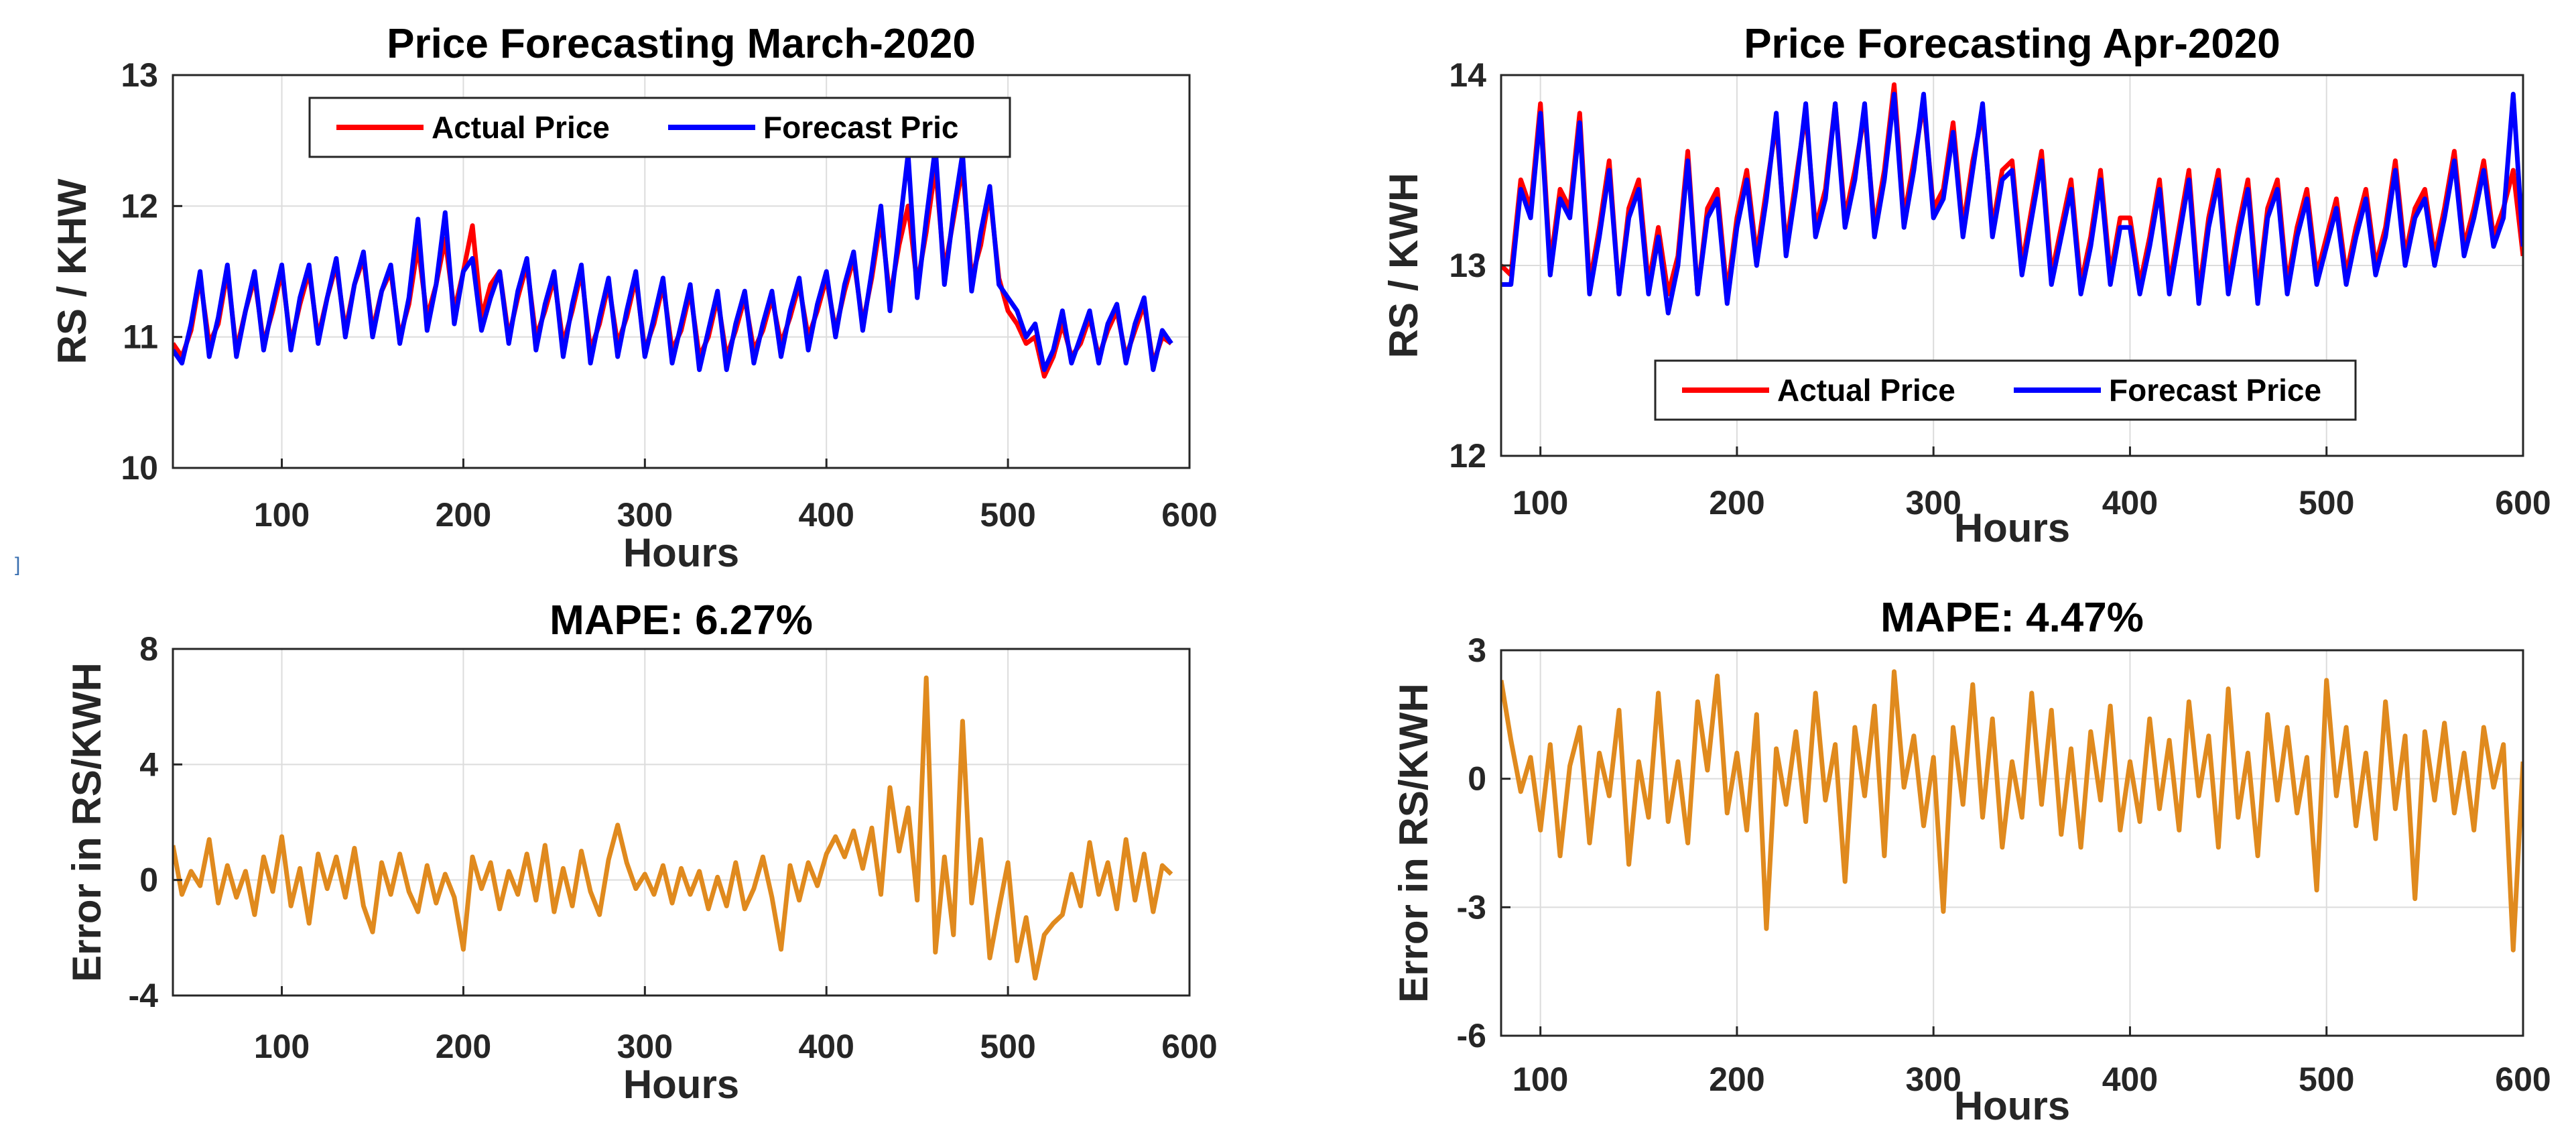  What do you see at coordinates (860, 127) in the screenshot?
I see `legend-label: Forecast Pric` at bounding box center [860, 127].